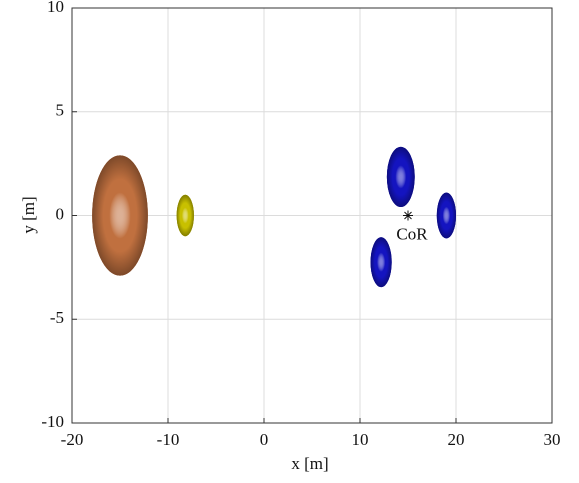 The width and height of the screenshot is (579, 483). I want to click on x-tick-label: 10, so click(360, 439).